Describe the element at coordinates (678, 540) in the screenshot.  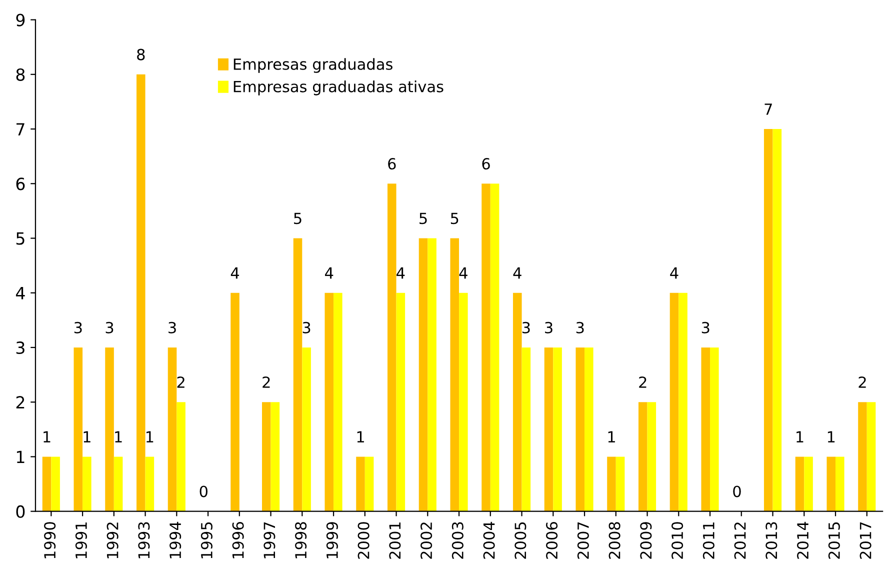
I see `x-tick-label: 2010` at that location.